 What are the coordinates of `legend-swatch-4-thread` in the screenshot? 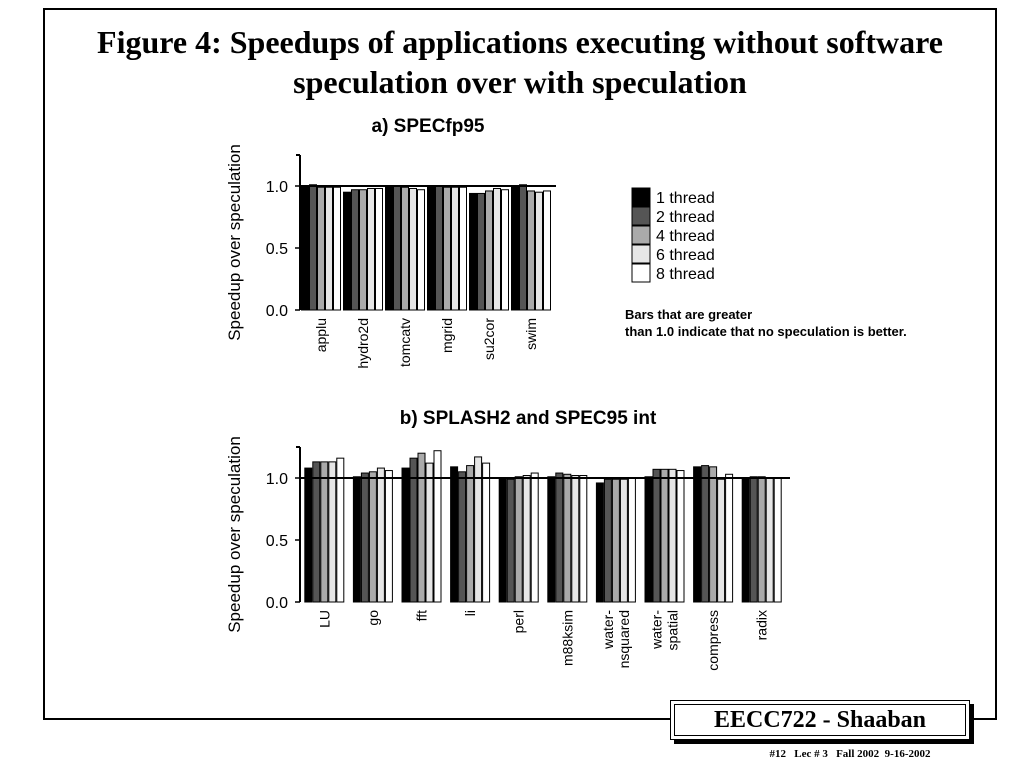 It's located at (641, 235).